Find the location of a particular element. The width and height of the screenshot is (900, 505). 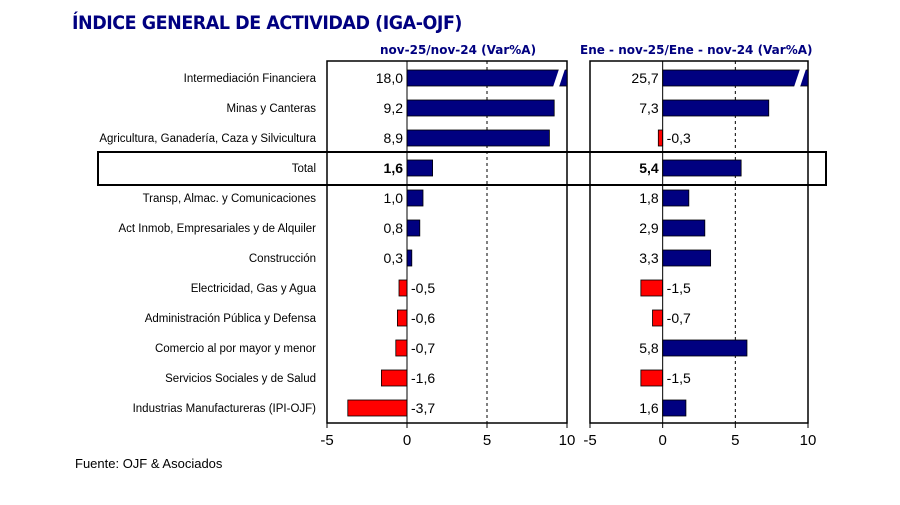

category-label: Act Inmob, Empresariales y de Alquiler is located at coordinates (217, 229).